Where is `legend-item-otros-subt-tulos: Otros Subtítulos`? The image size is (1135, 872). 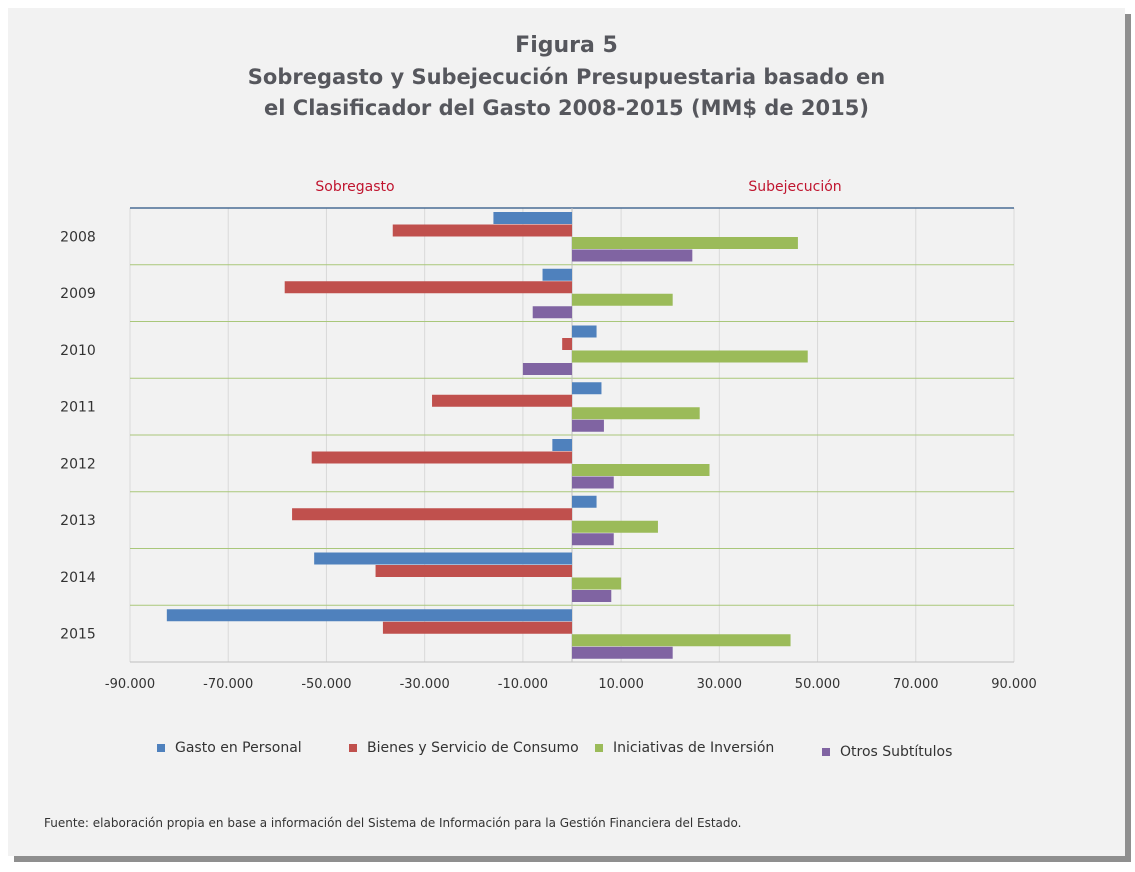
legend-item-otros-subt-tulos: Otros Subtítulos is located at coordinates (887, 752).